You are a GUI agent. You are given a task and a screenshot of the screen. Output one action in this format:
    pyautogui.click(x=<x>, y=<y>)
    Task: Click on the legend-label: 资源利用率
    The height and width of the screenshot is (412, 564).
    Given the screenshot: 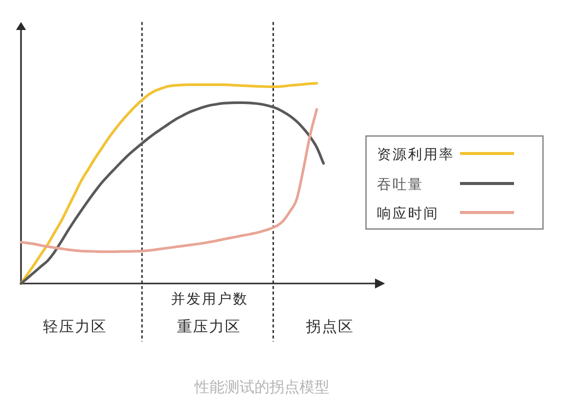 What is the action you would take?
    pyautogui.click(x=415, y=155)
    